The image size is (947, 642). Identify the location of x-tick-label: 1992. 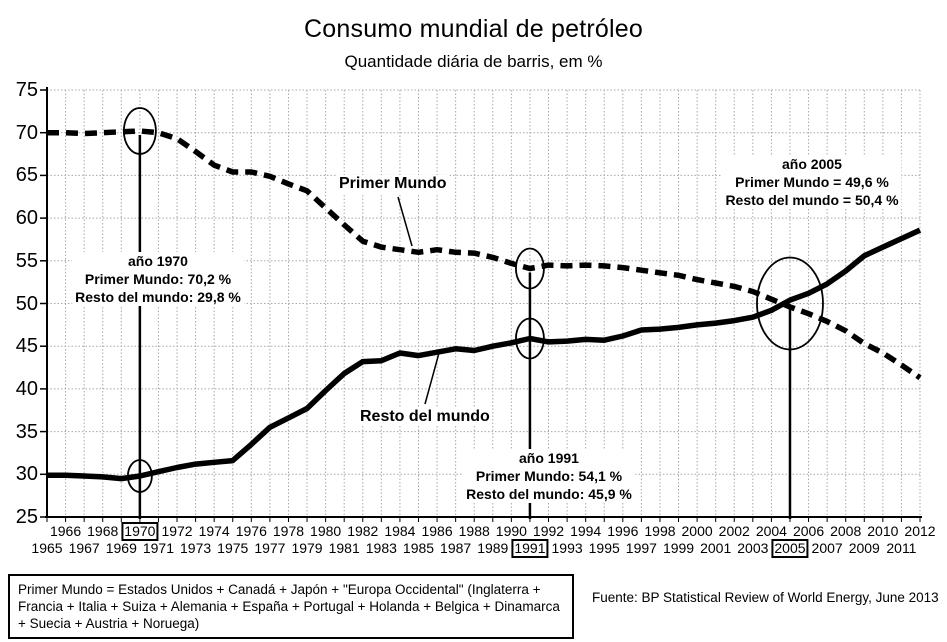
(548, 531).